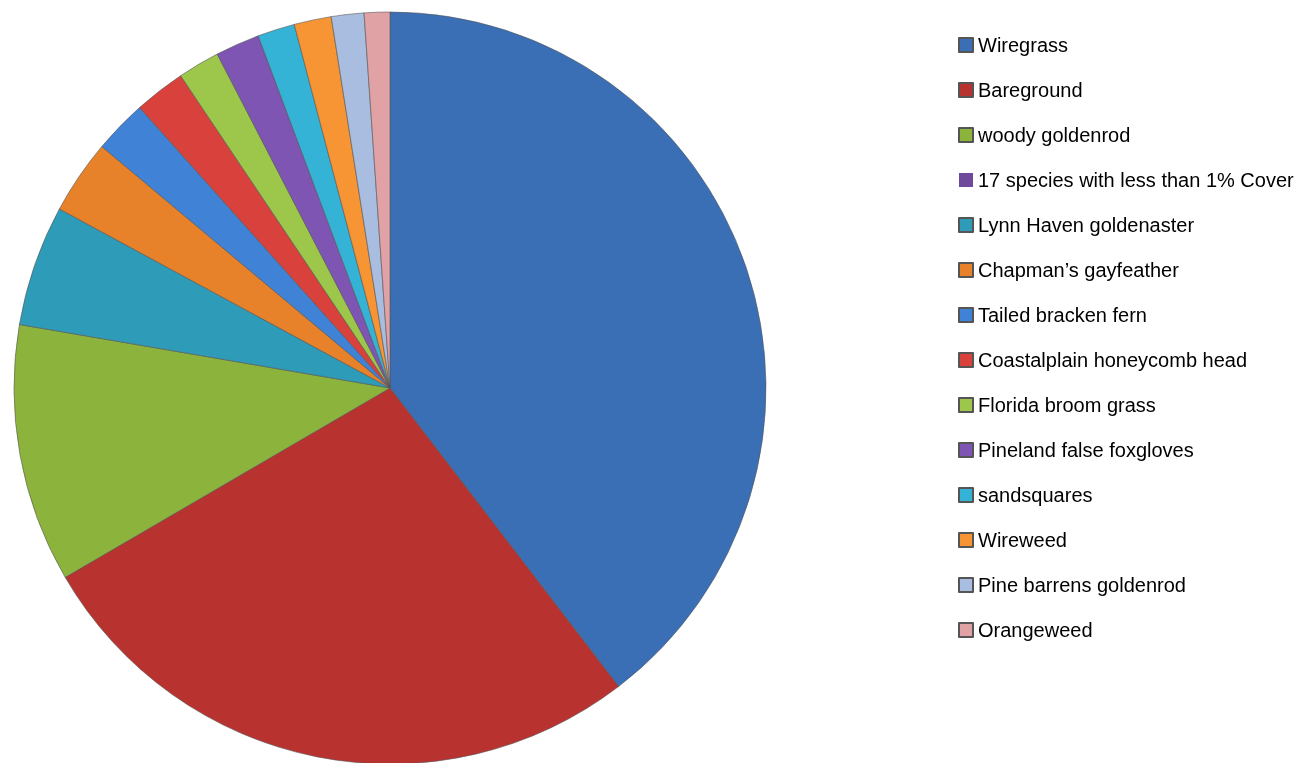  What do you see at coordinates (1136, 180) in the screenshot?
I see `legend-label: 17 species with less than 1% Cover` at bounding box center [1136, 180].